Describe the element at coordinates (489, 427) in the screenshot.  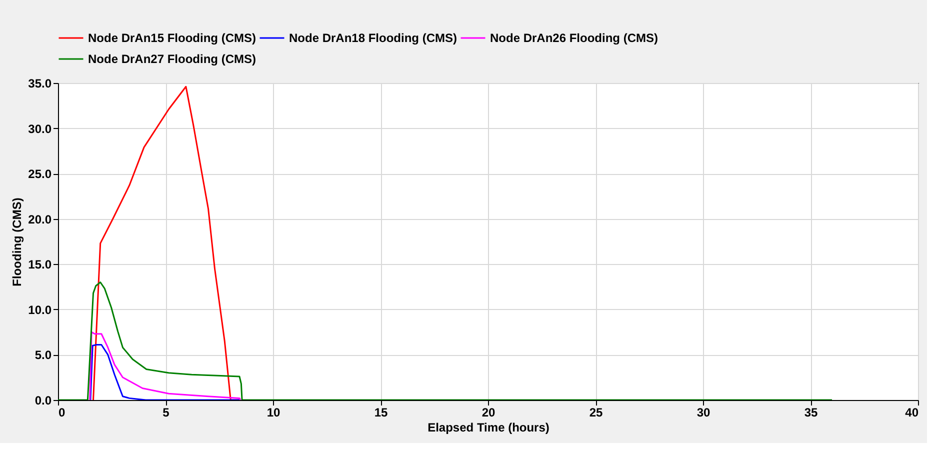
I see `x-axis-title: Elapsed Time (hours)` at that location.